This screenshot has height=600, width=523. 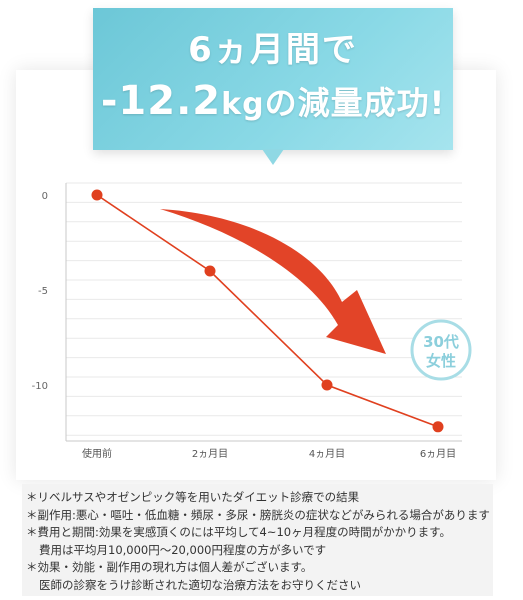 I want to click on x-tick-label: 使用前, so click(x=97, y=453).